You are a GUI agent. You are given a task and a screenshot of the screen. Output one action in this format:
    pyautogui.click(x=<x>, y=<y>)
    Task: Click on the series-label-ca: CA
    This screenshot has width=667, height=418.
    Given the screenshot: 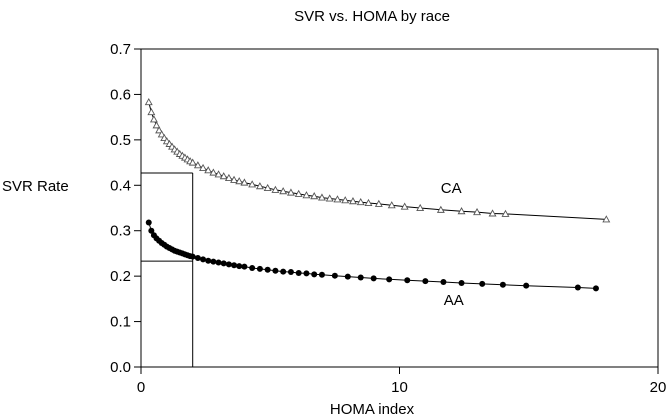 What is the action you would take?
    pyautogui.click(x=451, y=188)
    